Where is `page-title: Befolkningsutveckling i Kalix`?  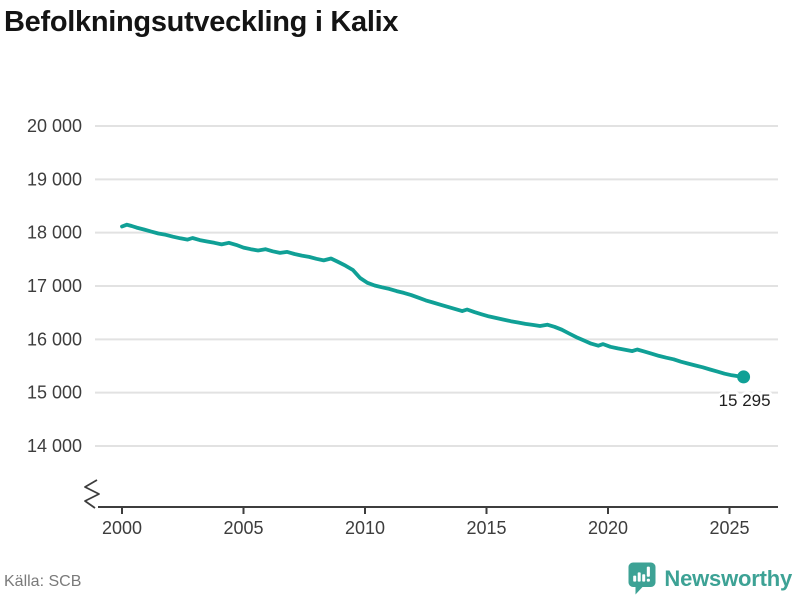
page-title: Befolkningsutveckling i Kalix is located at coordinates (201, 22).